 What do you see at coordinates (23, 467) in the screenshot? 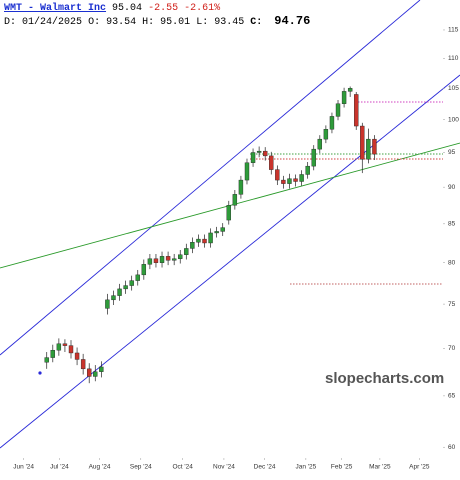
I see `x-tick-label: Jun '24` at bounding box center [23, 467].